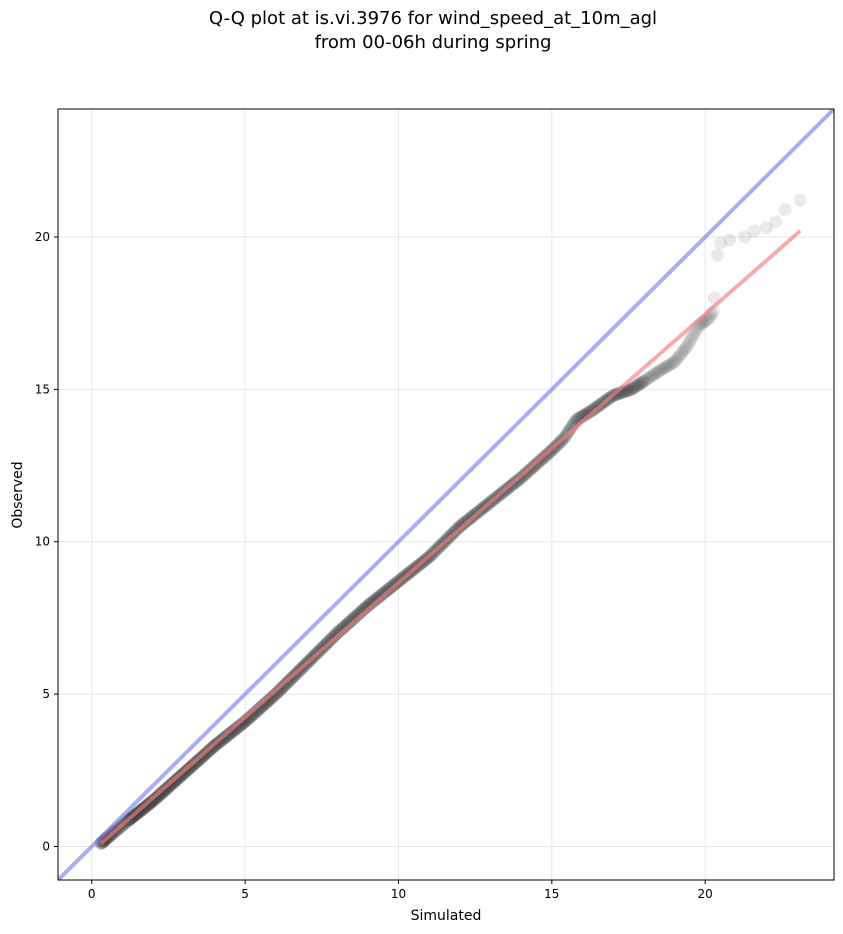 The width and height of the screenshot is (843, 934). I want to click on y-tick-label: 20, so click(42, 237).